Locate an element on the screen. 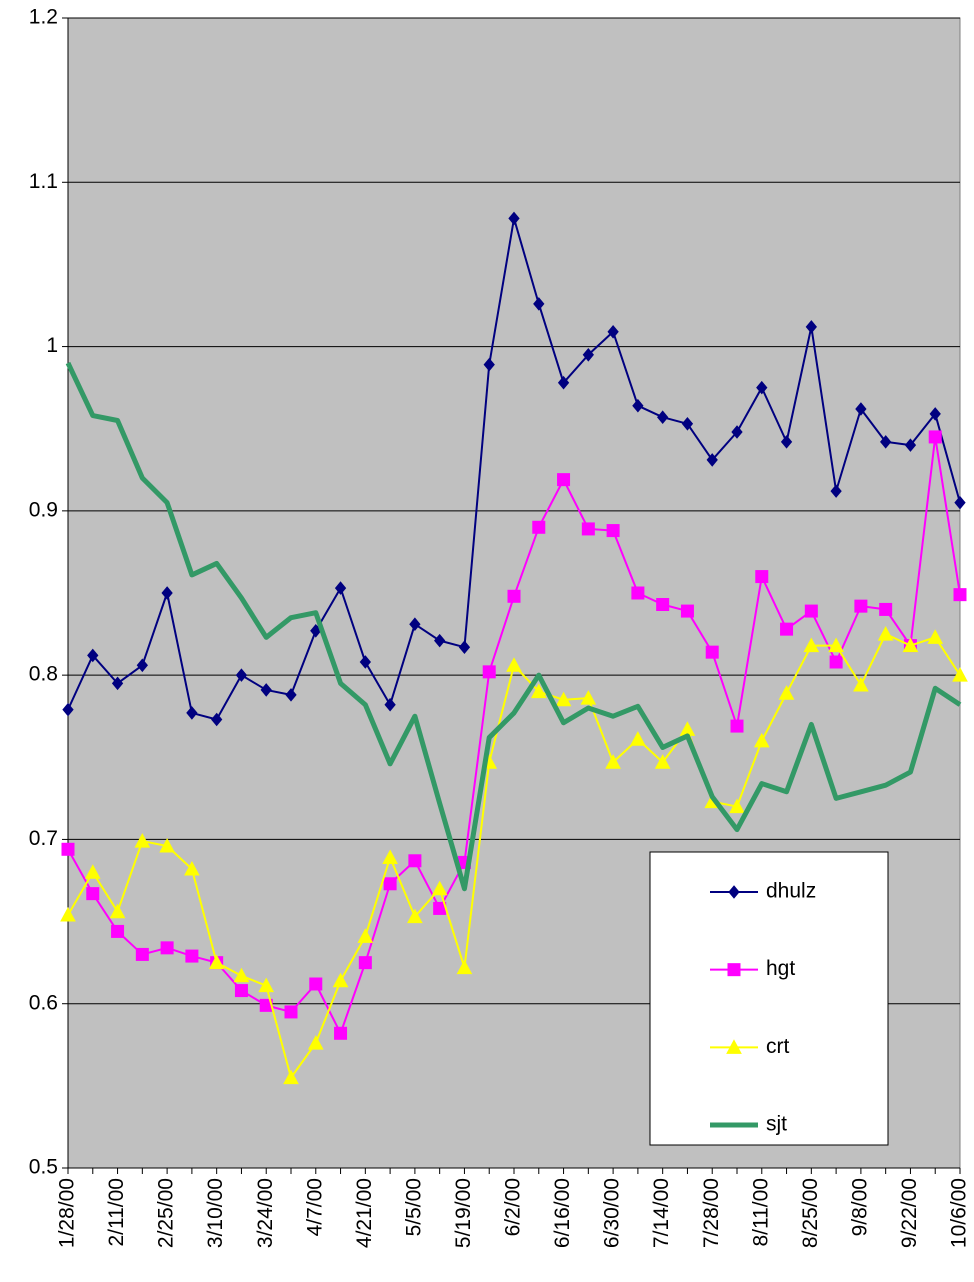 This screenshot has width=974, height=1282. x-tick-label: 1/28/00 is located at coordinates (67, 1213).